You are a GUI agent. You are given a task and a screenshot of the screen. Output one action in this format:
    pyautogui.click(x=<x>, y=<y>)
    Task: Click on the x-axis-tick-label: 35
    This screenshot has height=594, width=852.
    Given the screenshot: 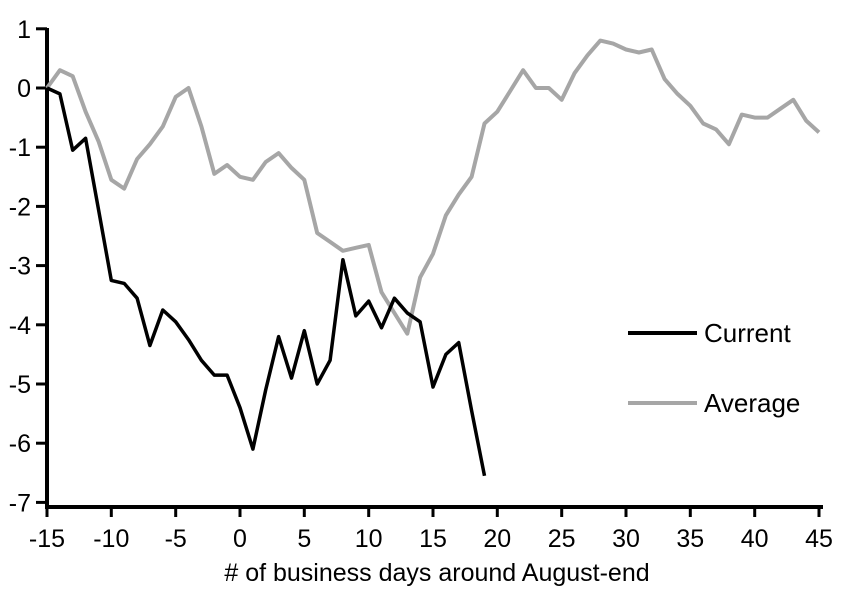 What is the action you would take?
    pyautogui.click(x=690, y=539)
    